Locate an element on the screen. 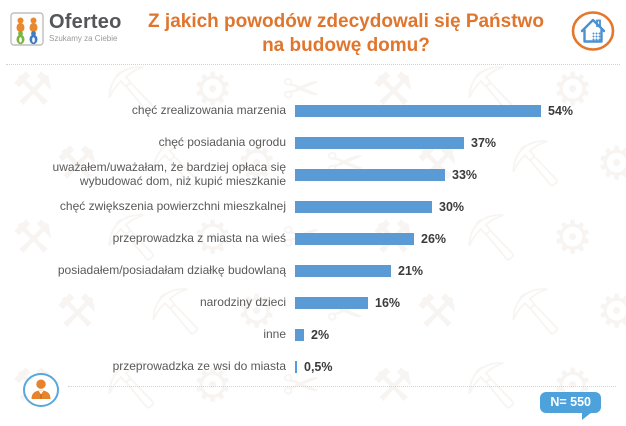  header-divider is located at coordinates (313, 64).